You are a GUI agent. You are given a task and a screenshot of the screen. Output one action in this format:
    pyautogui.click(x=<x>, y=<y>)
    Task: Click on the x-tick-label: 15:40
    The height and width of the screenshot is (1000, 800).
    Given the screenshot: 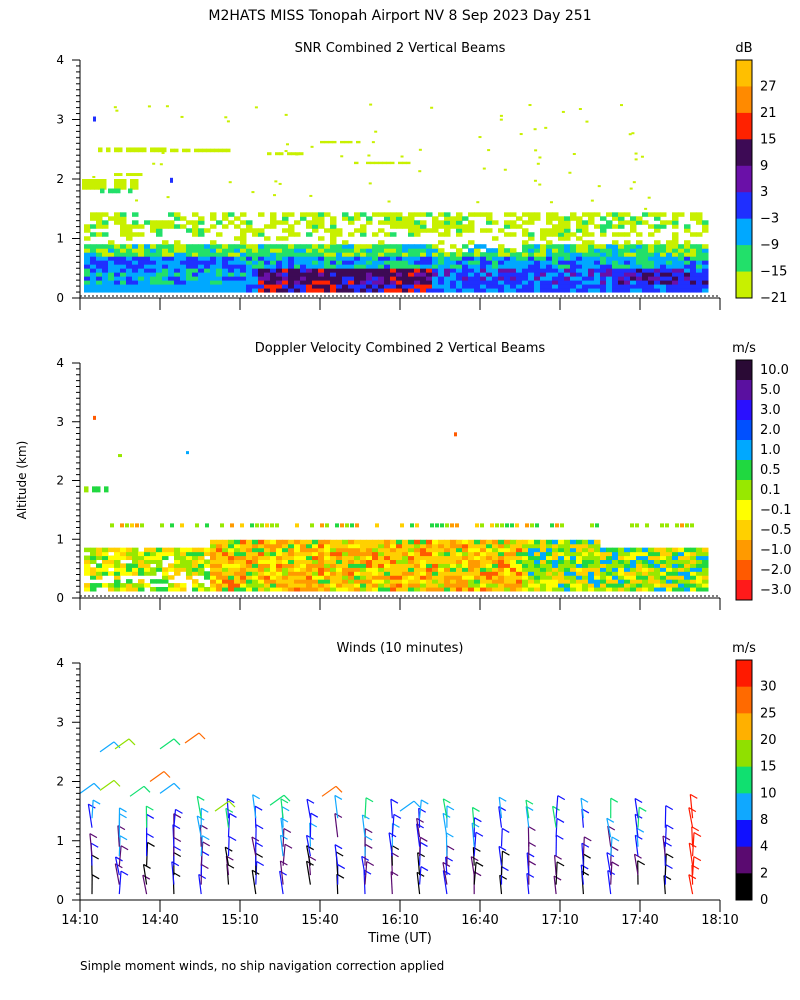 What is the action you would take?
    pyautogui.click(x=319, y=920)
    